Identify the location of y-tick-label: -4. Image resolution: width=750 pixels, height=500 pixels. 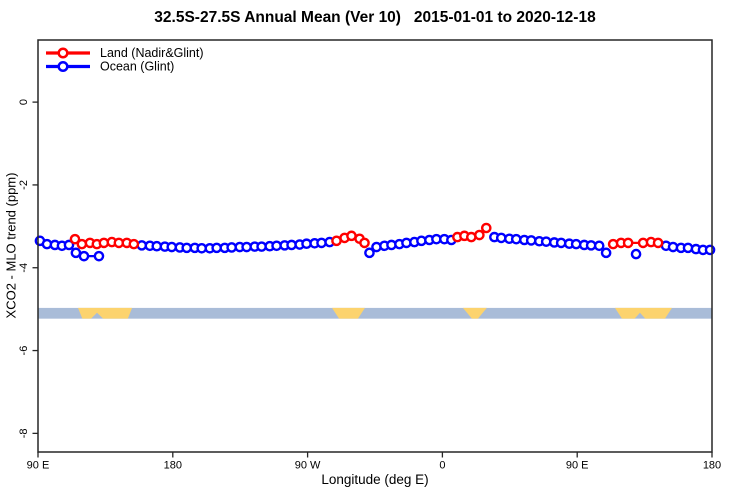
(24, 268).